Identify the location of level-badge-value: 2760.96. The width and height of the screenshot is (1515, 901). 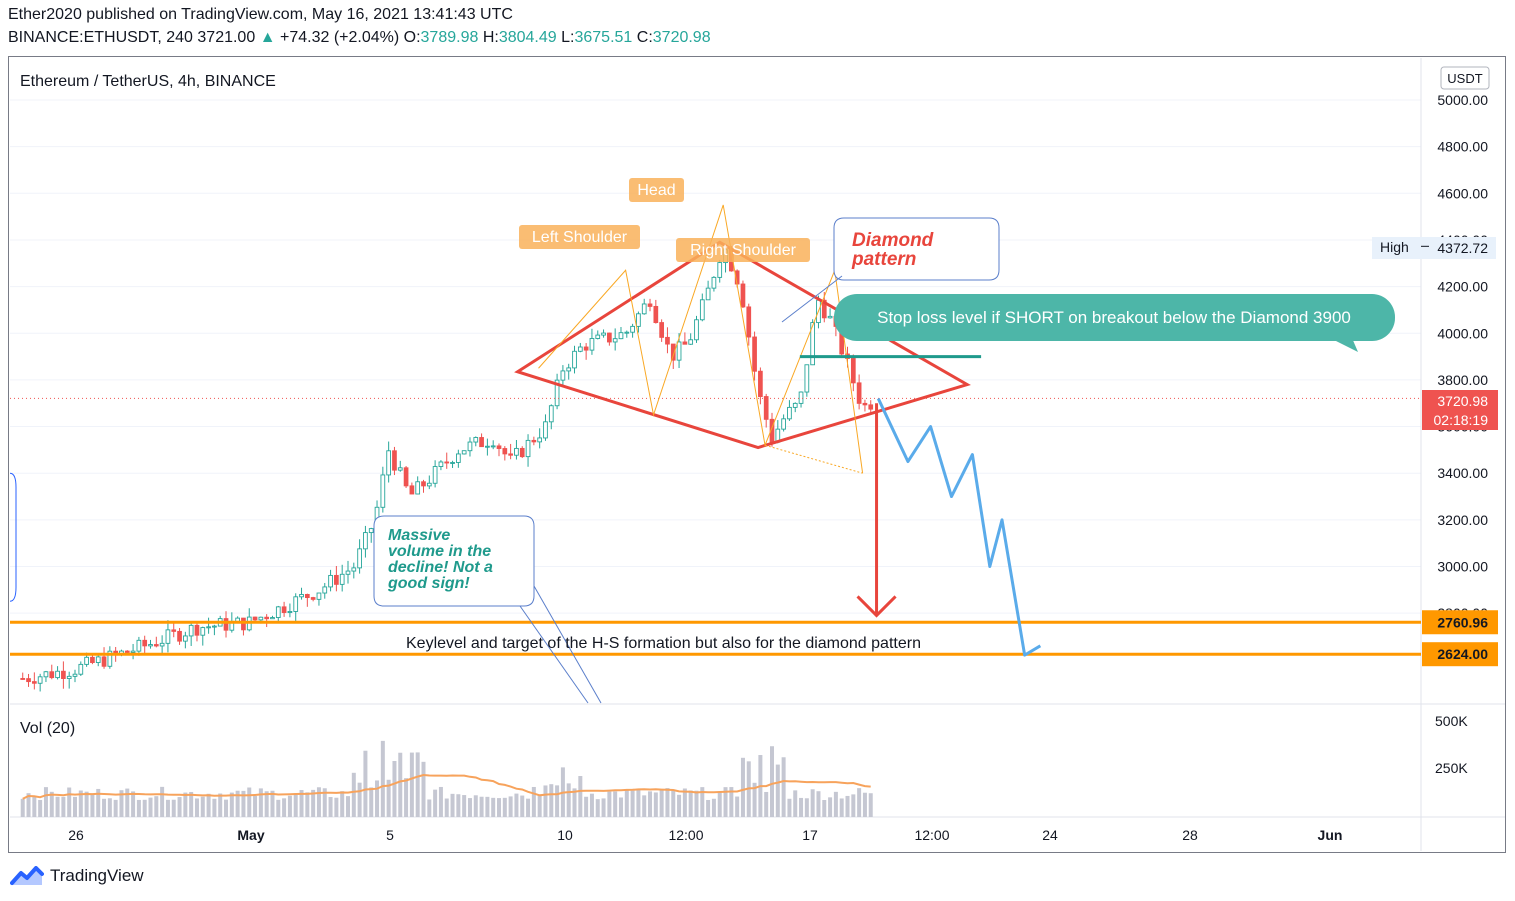
(1462, 622).